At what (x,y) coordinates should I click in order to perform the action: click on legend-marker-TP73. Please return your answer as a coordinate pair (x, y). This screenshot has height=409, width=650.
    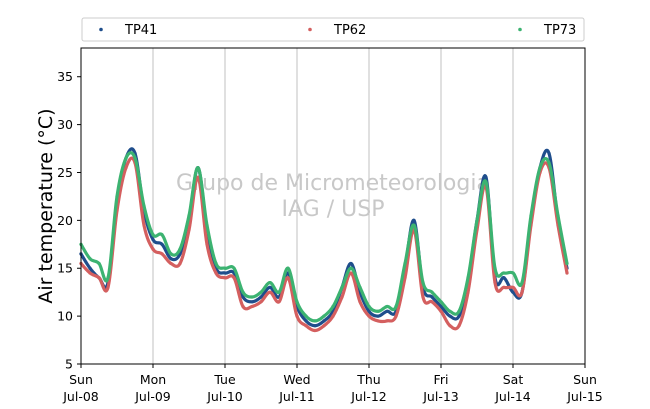
    Looking at the image, I should click on (520, 29).